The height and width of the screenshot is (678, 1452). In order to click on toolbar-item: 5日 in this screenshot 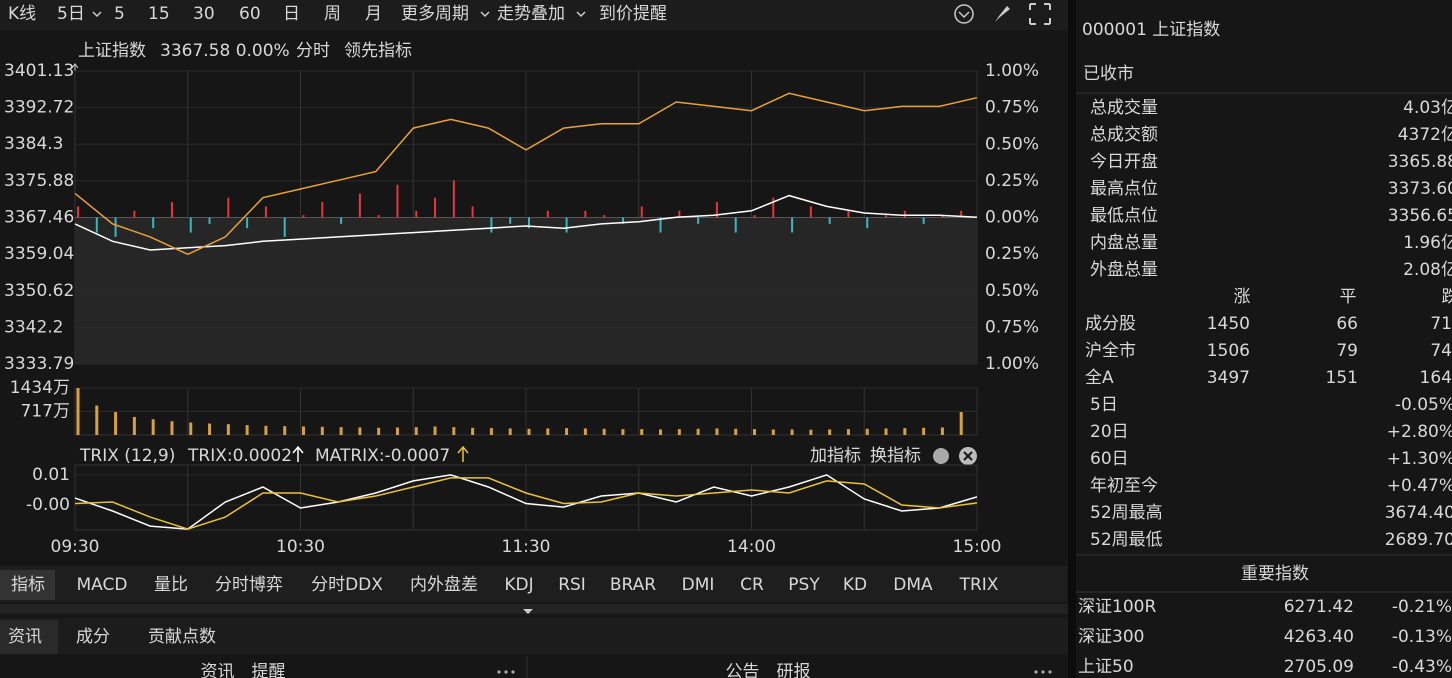, I will do `click(71, 14)`.